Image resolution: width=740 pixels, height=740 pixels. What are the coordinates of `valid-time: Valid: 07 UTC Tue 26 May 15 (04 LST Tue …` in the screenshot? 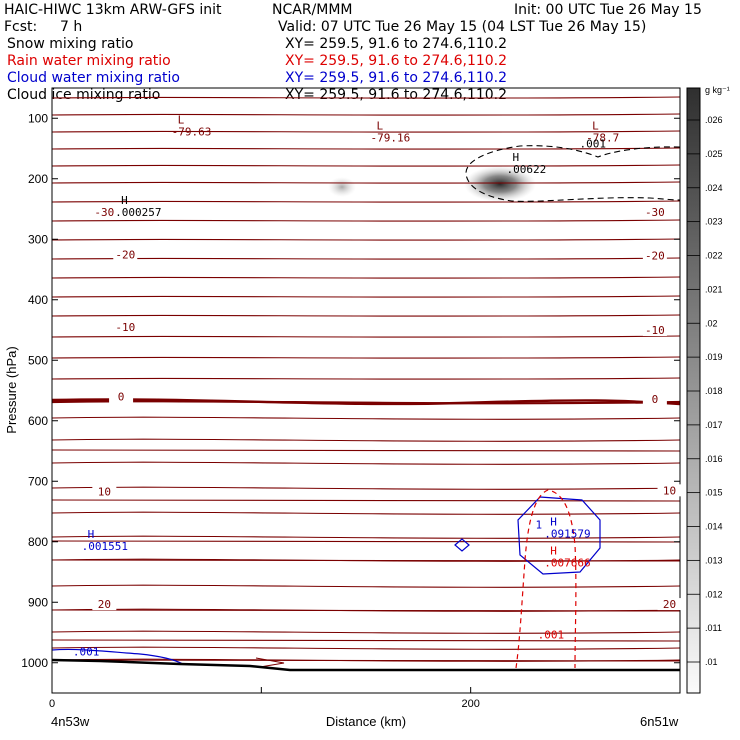 It's located at (462, 27).